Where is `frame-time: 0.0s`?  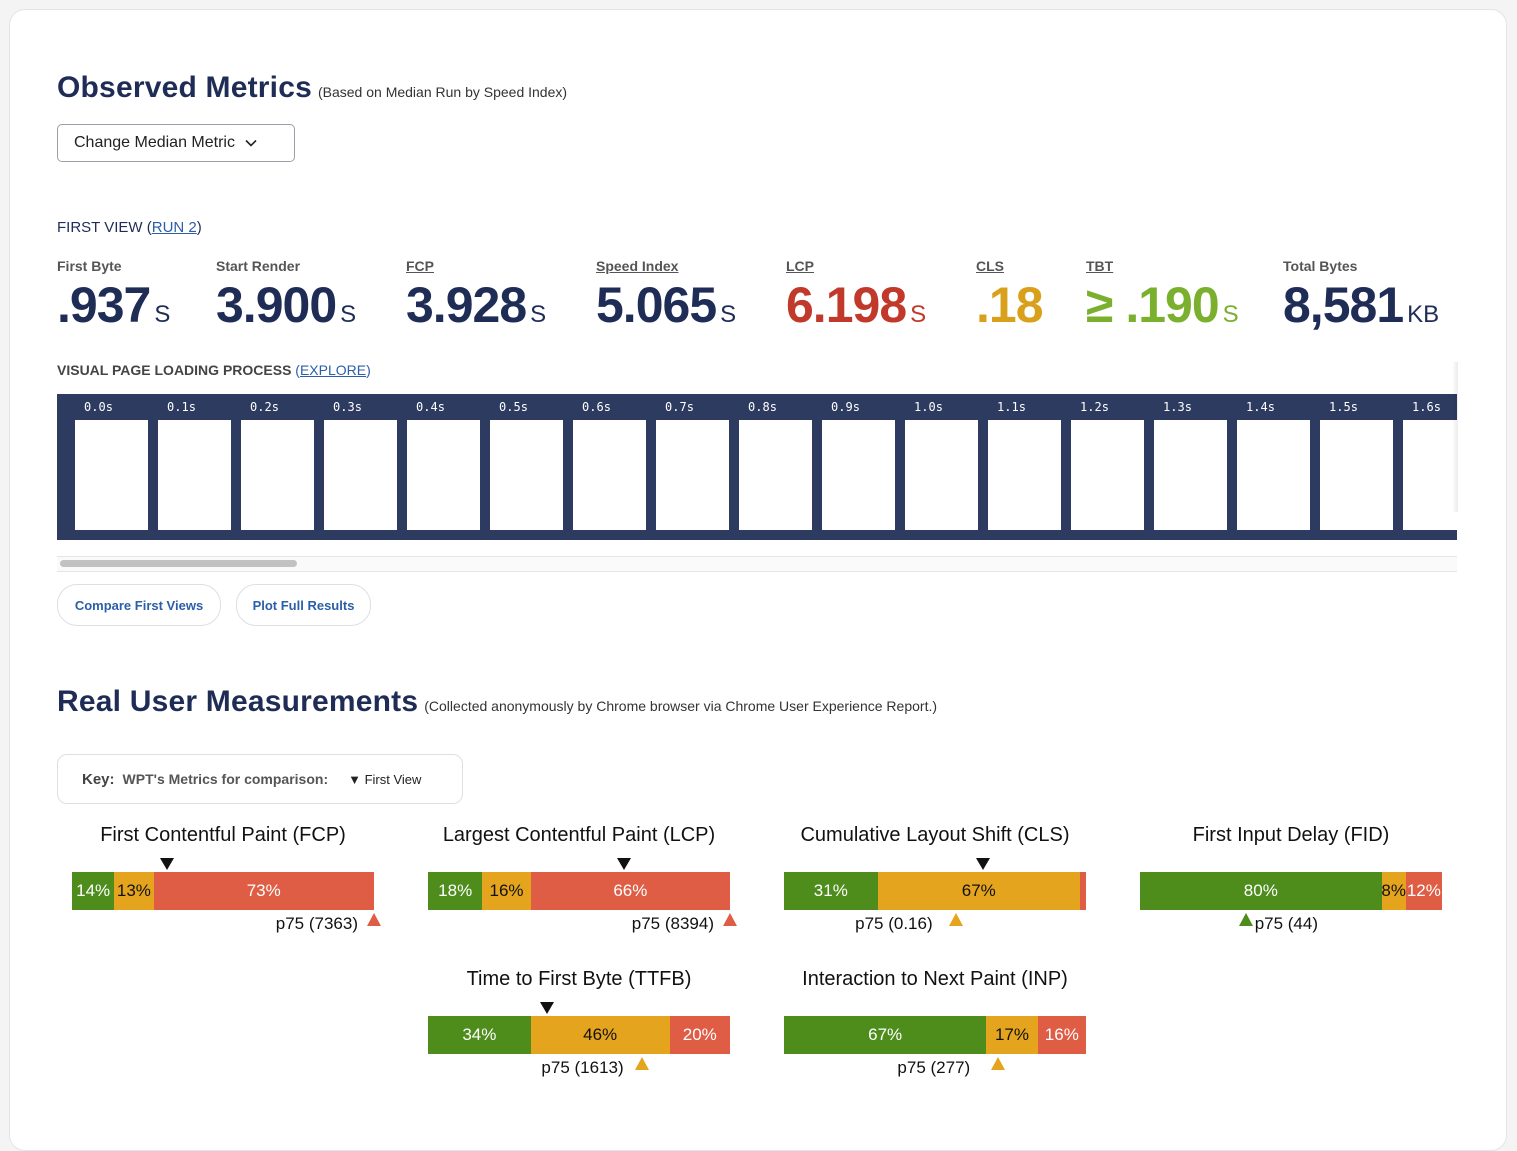 frame-time: 0.0s is located at coordinates (98, 407).